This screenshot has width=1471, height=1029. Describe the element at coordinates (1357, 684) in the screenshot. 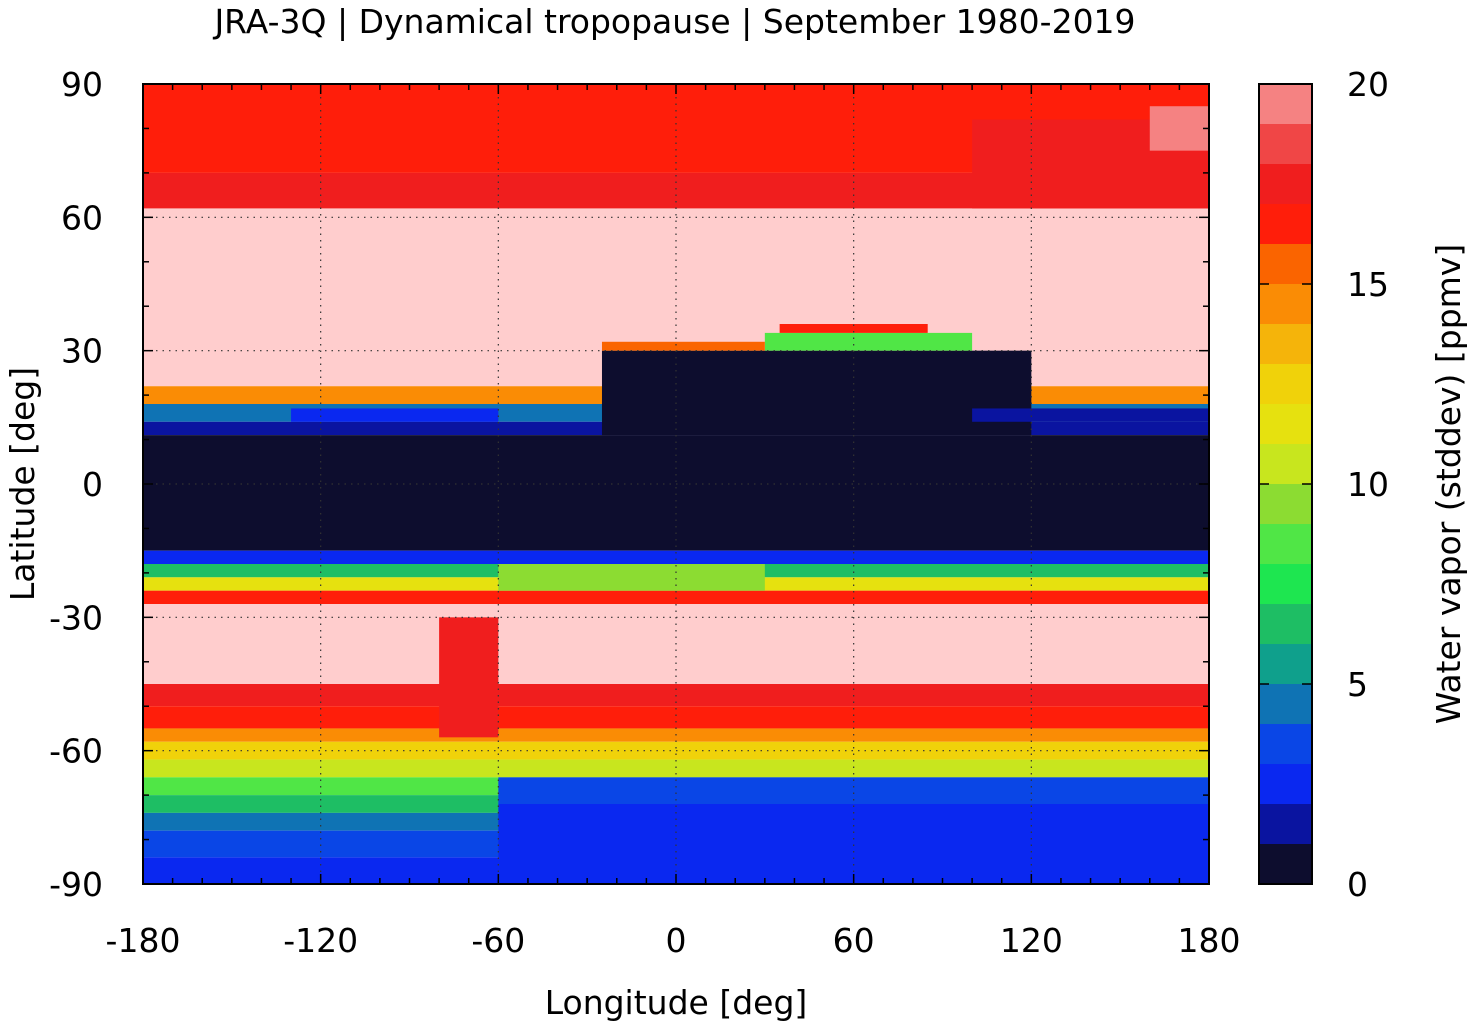

I see `colorbar-tick-label: 5` at that location.